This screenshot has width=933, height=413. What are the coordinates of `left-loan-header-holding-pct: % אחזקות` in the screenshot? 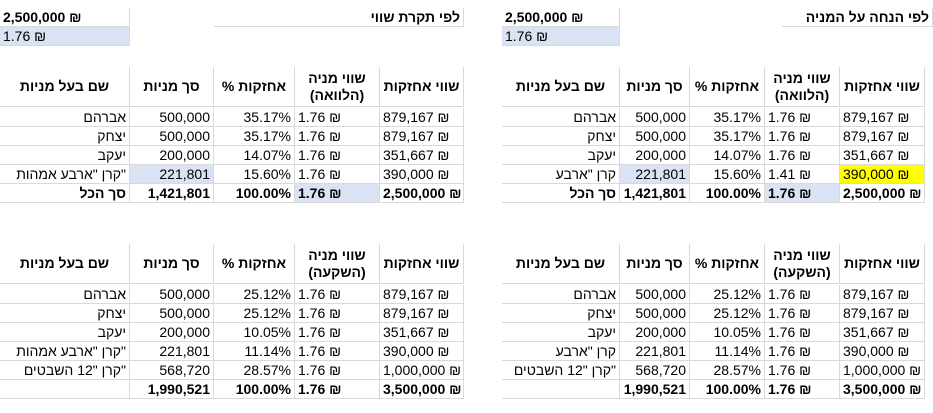 It's located at (254, 87).